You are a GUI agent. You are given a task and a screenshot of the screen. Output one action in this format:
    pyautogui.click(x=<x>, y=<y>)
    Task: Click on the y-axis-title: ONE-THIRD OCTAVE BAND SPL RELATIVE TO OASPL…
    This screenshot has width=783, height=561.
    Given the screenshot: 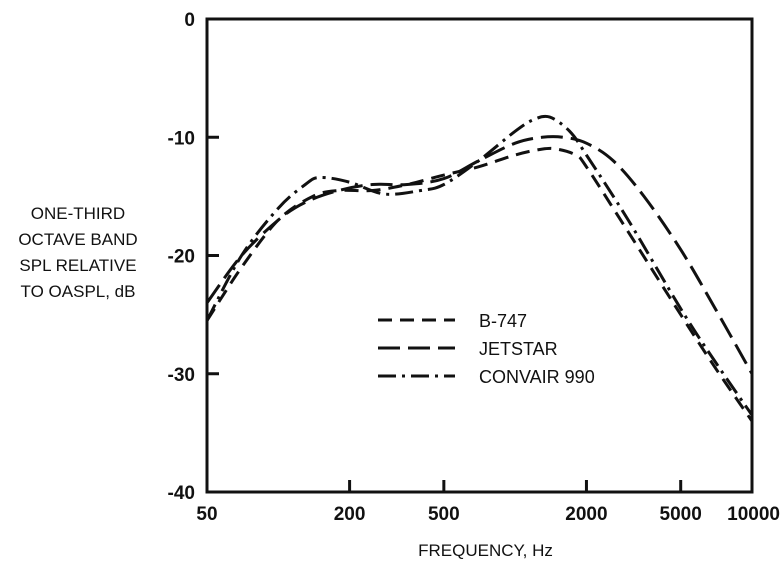 What is the action you would take?
    pyautogui.click(x=77, y=252)
    